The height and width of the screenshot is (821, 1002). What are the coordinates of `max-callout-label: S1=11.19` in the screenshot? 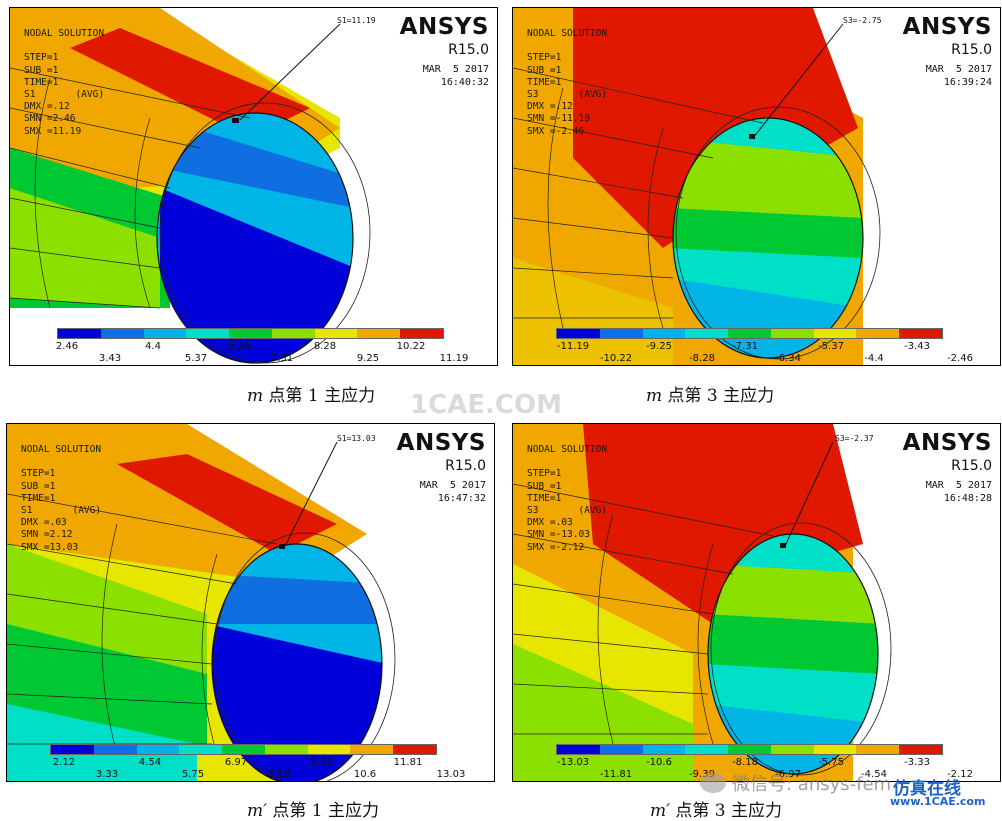 It's located at (356, 20).